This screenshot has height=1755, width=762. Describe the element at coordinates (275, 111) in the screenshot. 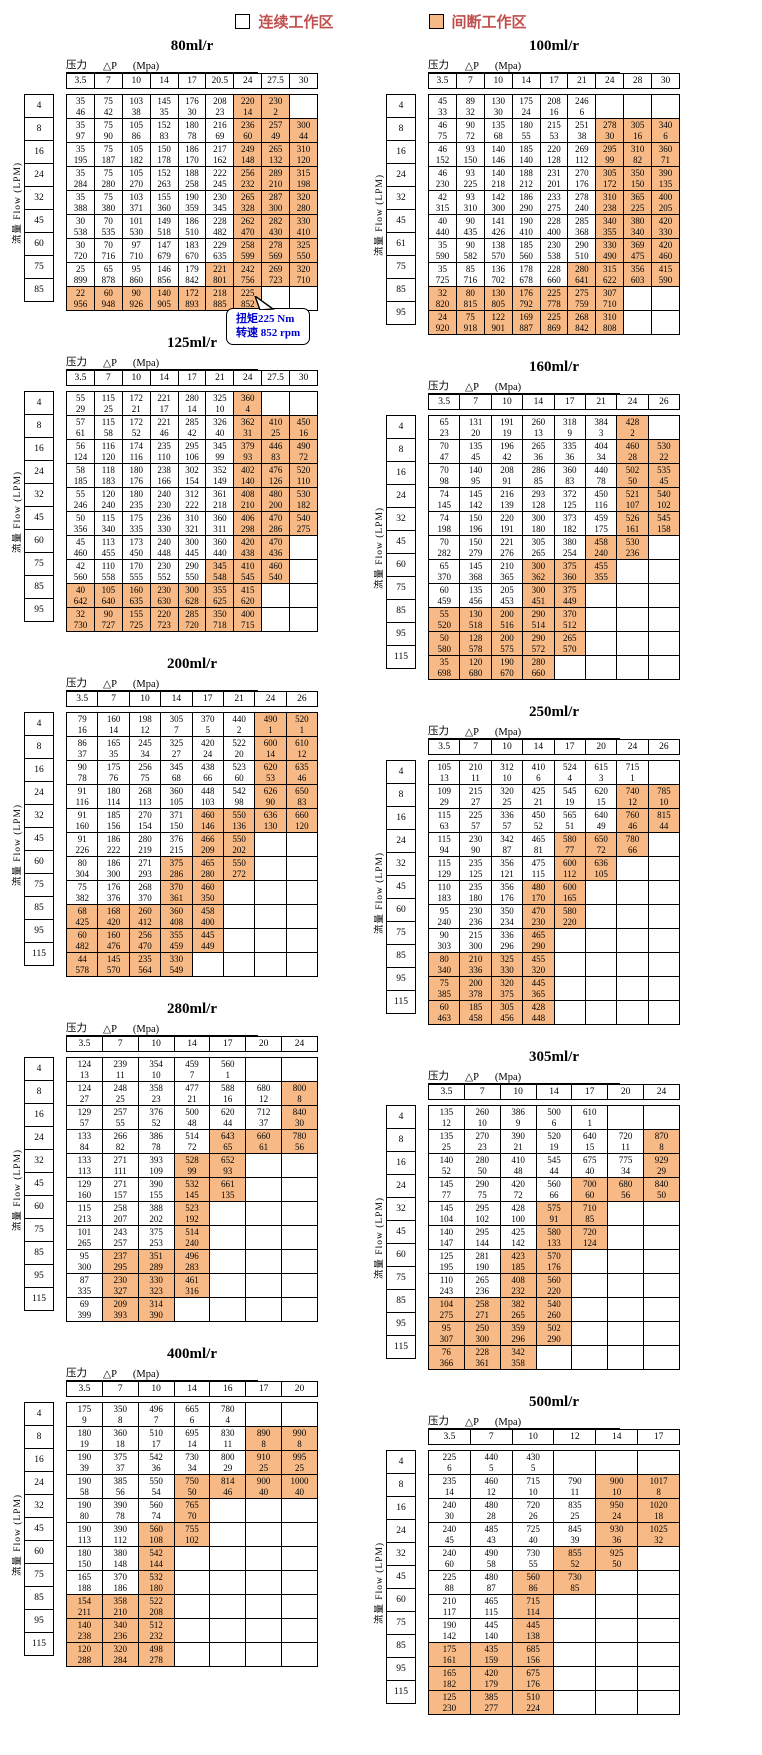

I see `speed-value: 2` at that location.